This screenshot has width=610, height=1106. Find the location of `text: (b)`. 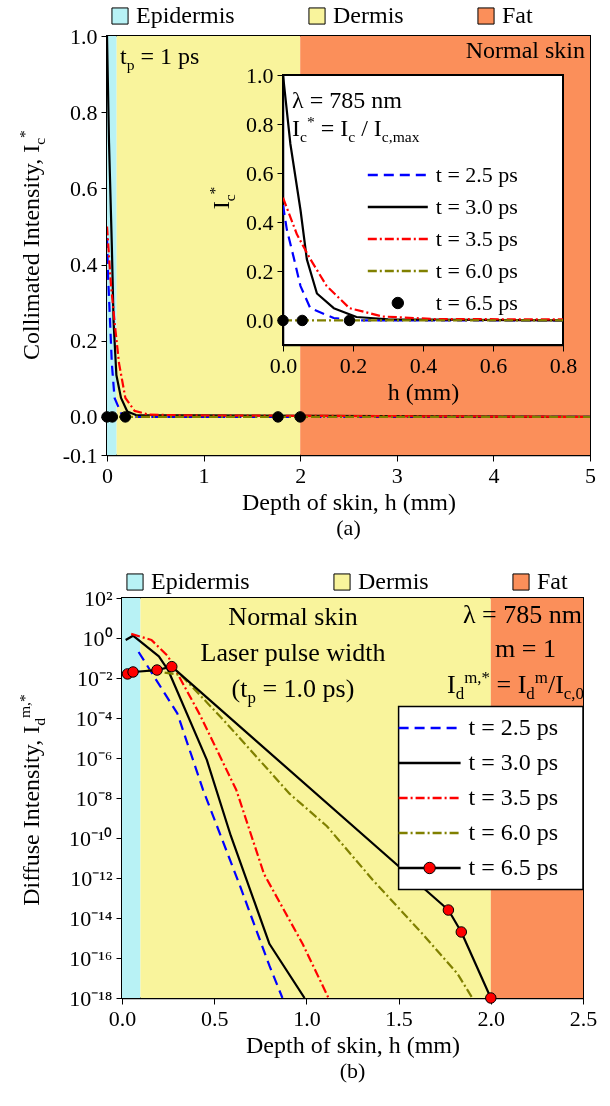

text: (b) is located at coordinates (352, 1070).